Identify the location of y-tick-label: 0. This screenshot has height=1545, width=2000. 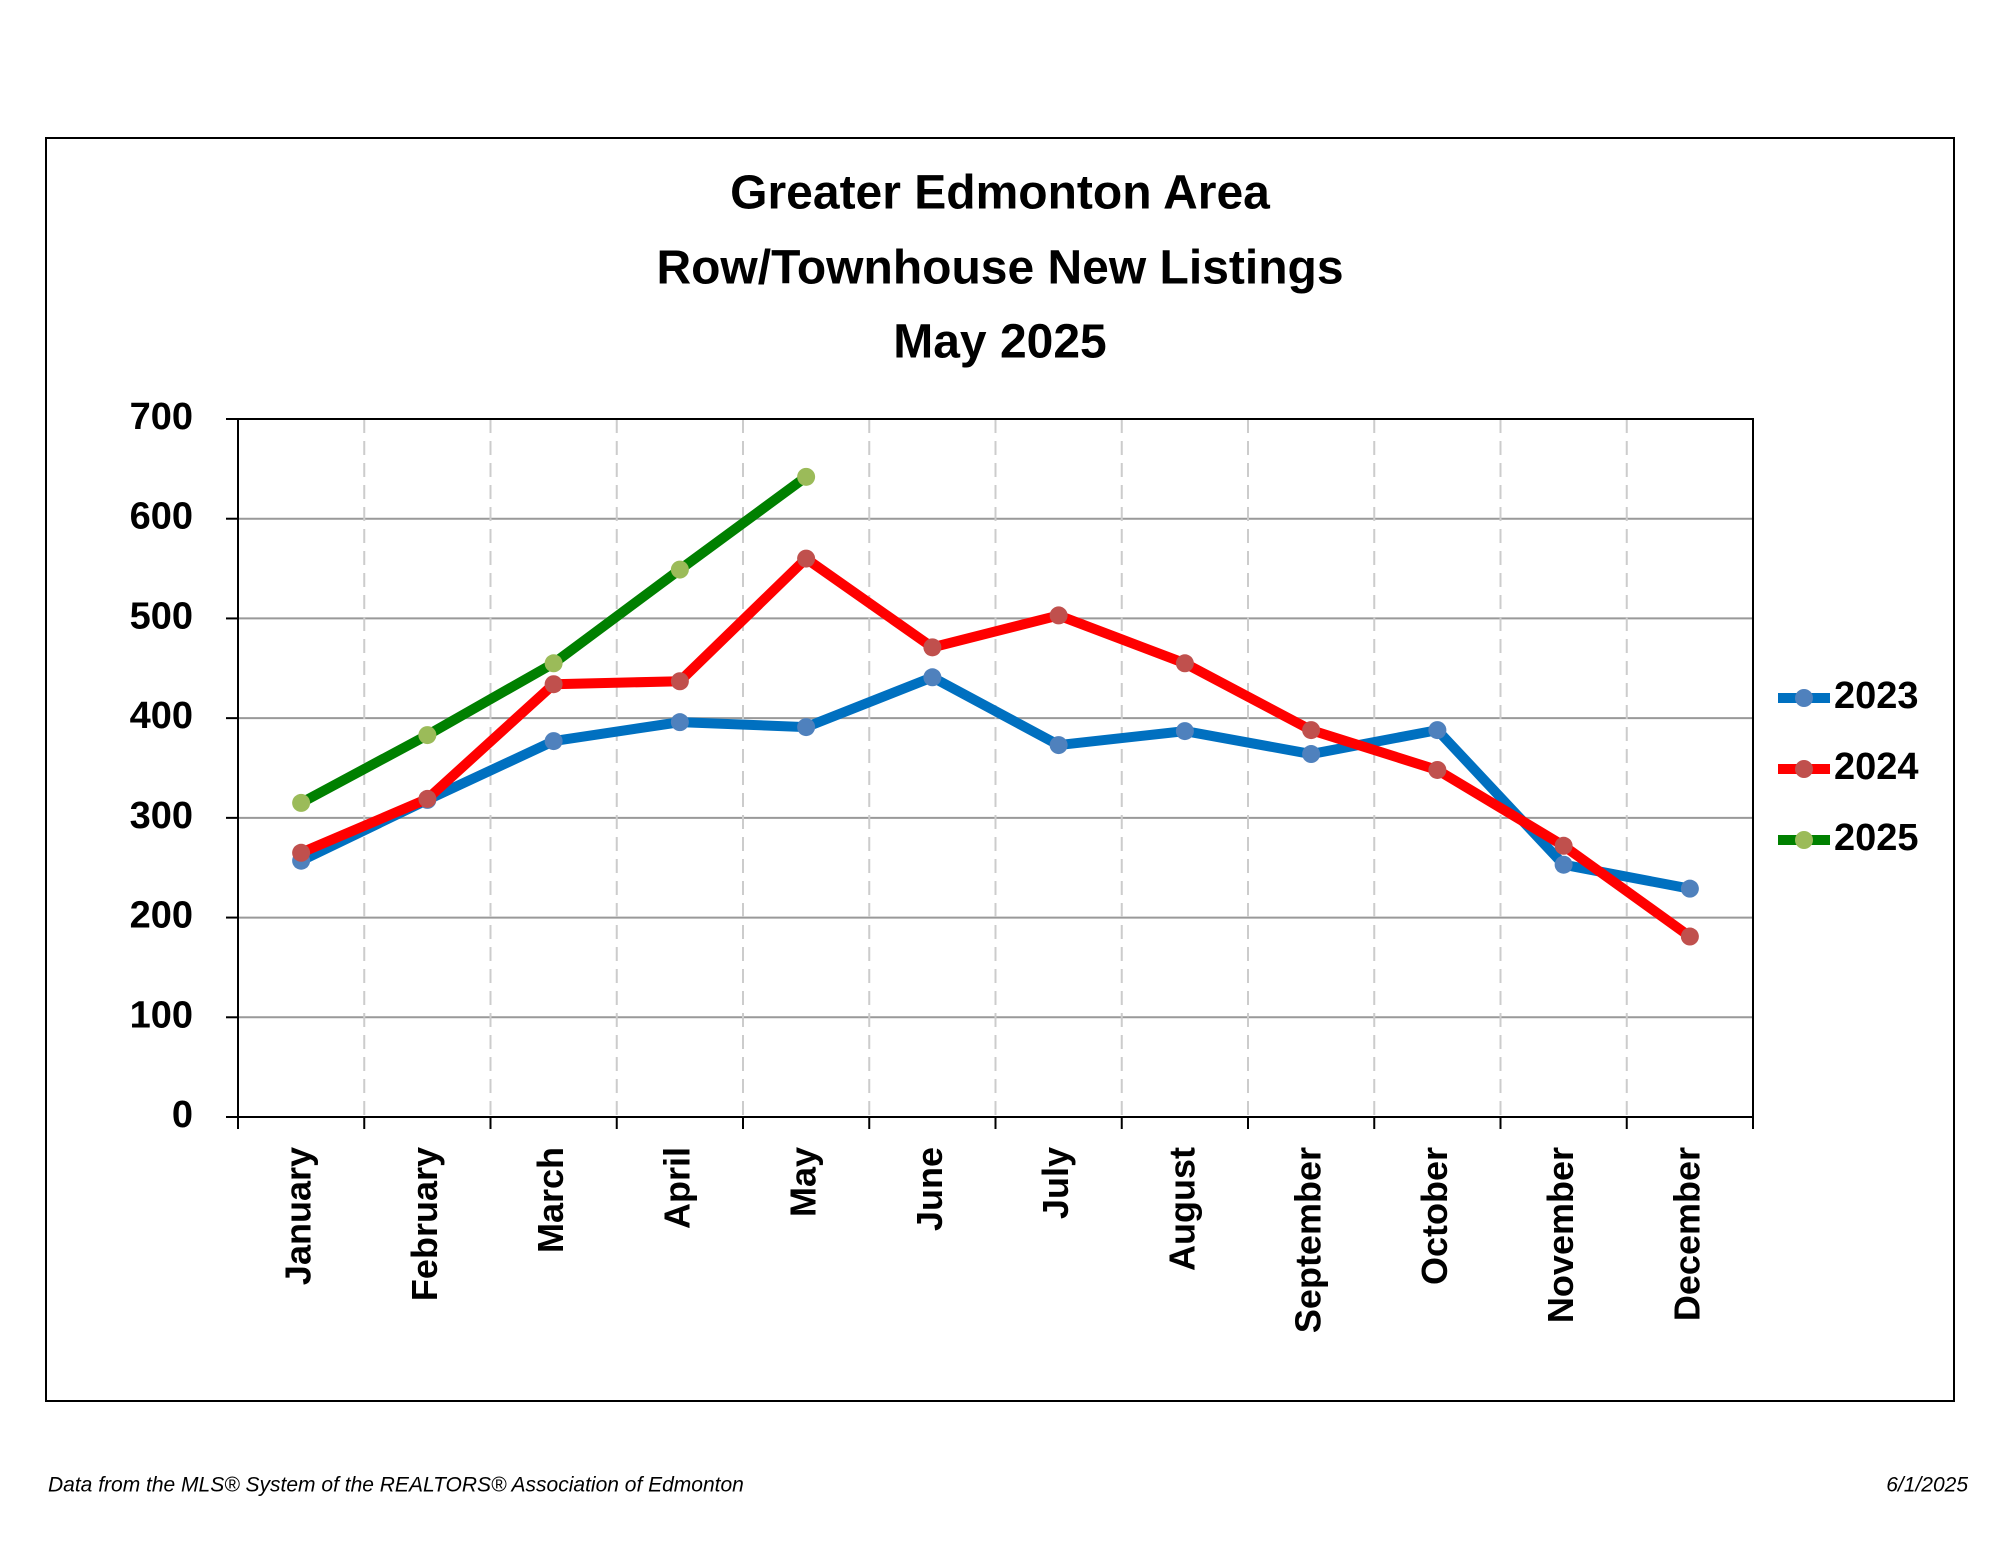
(182, 1115).